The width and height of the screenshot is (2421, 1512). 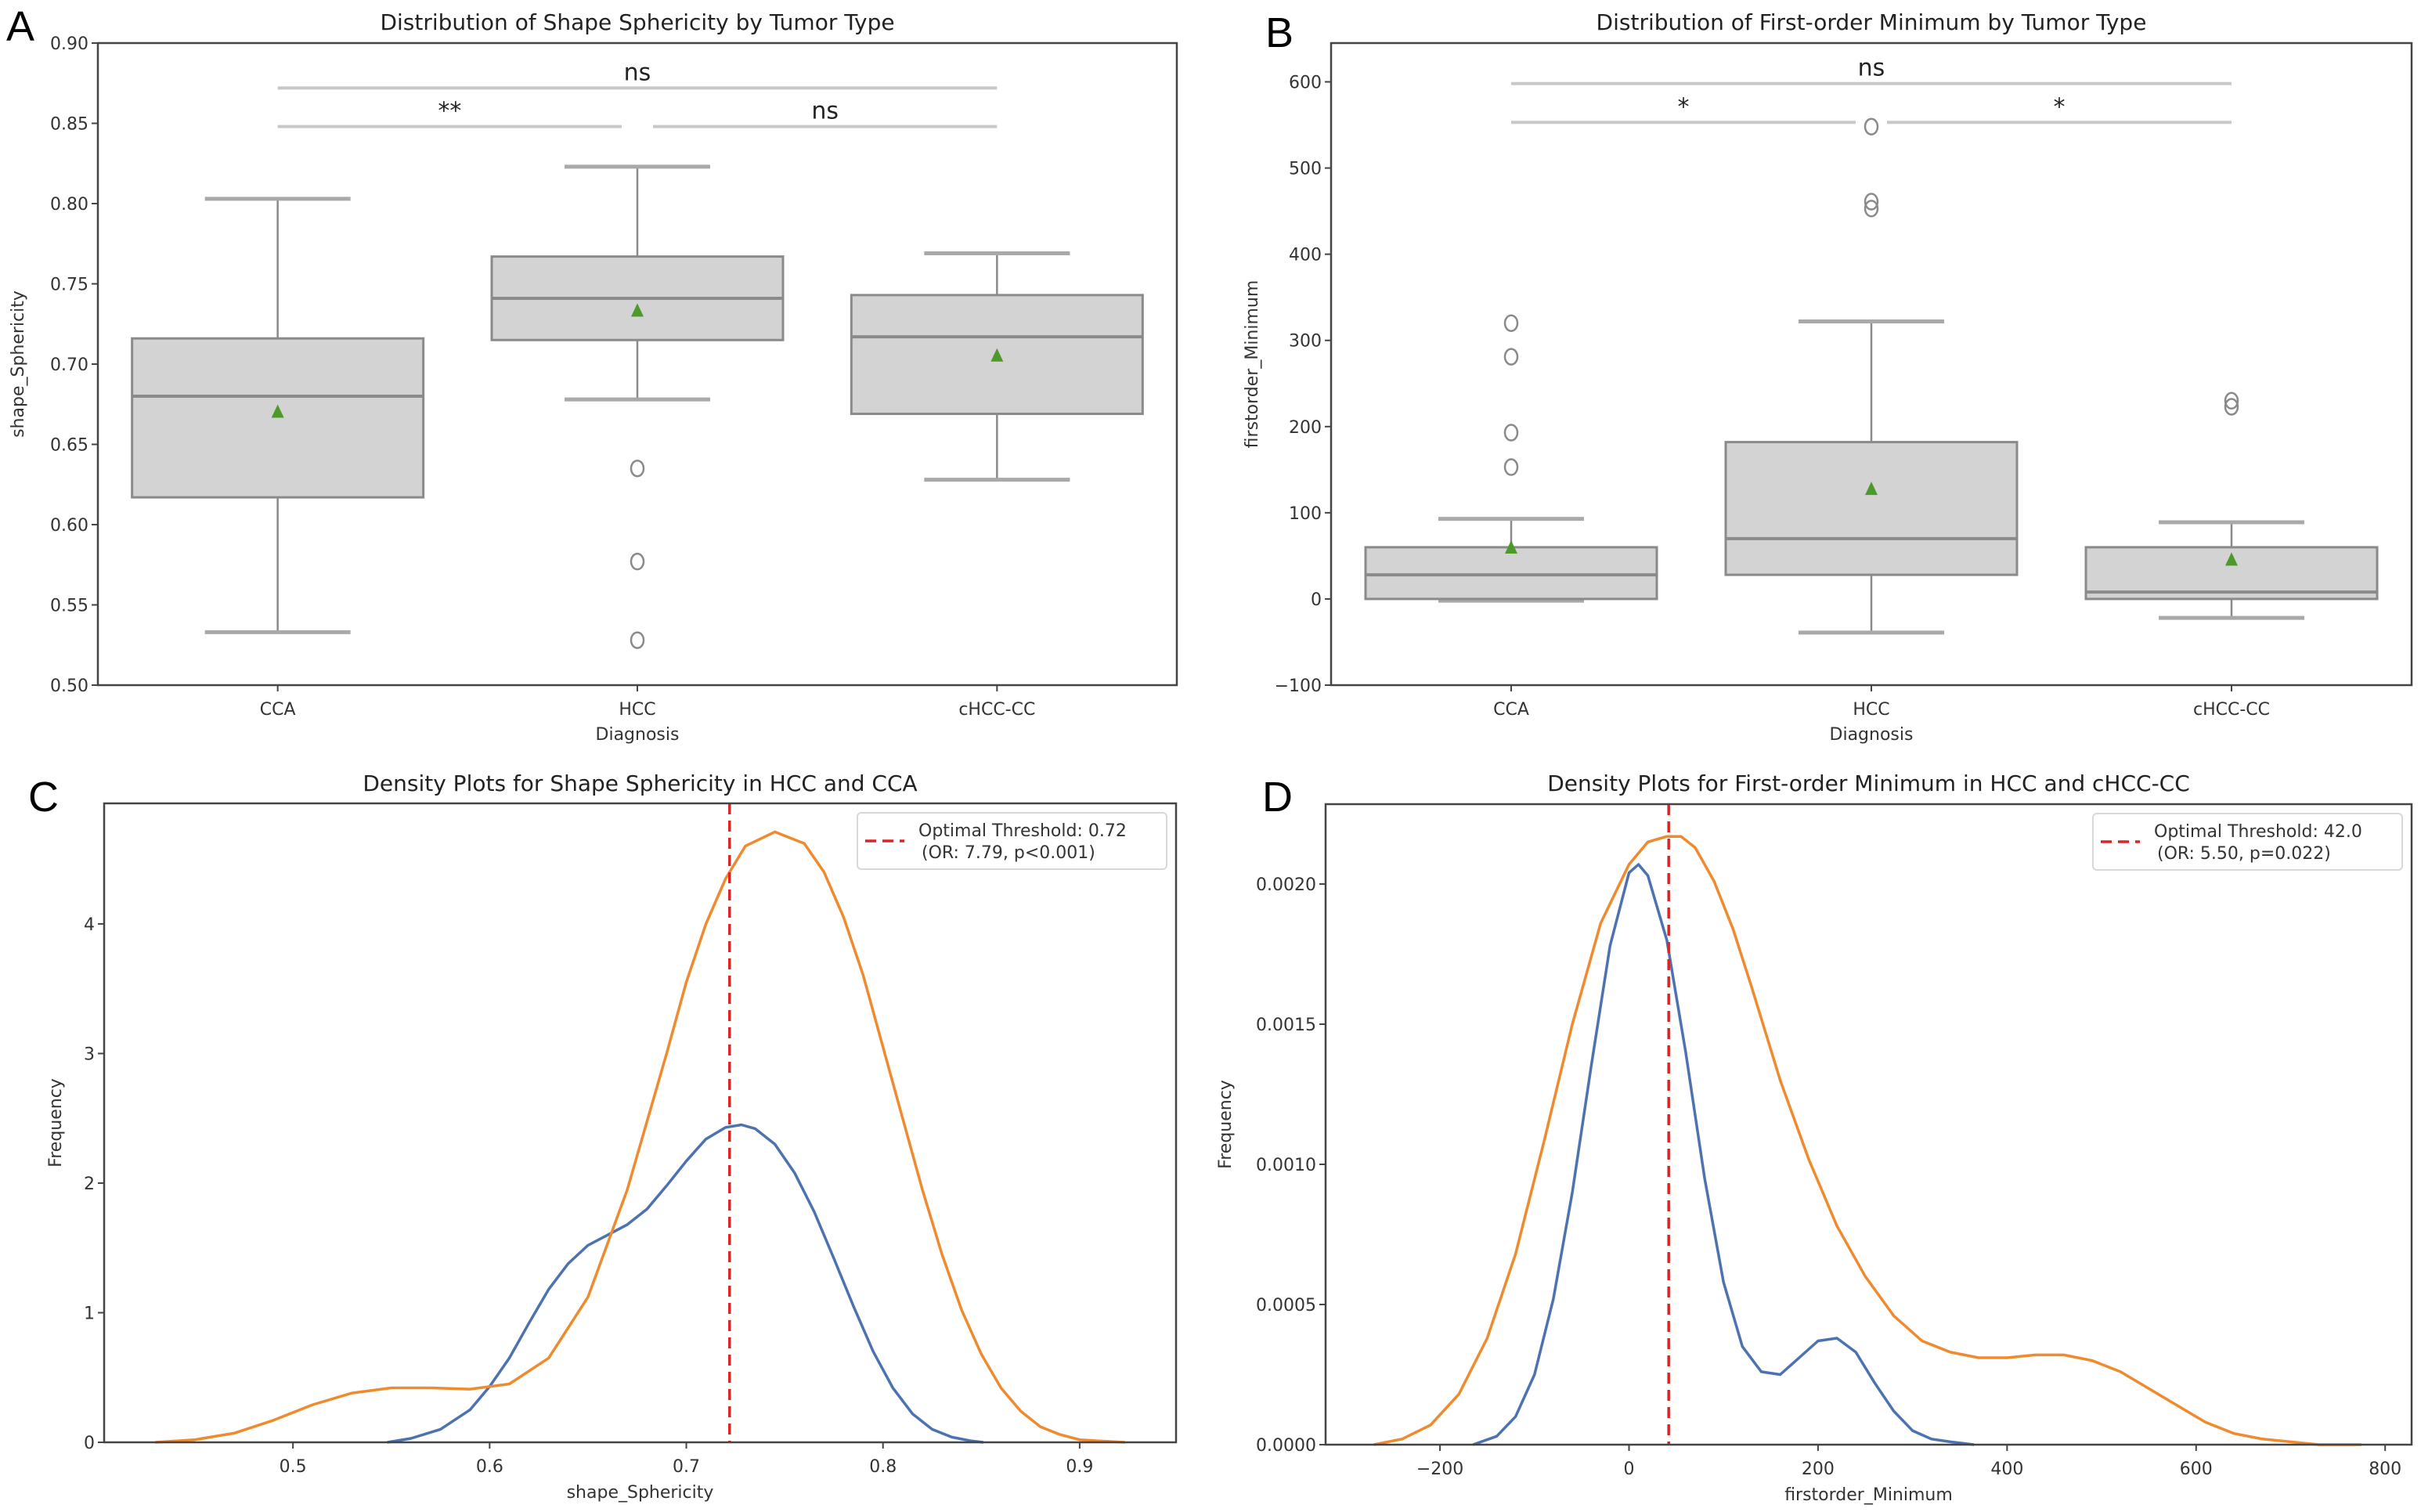 I want to click on x-axis-label: firstorder_Minimum, so click(x=1868, y=1495).